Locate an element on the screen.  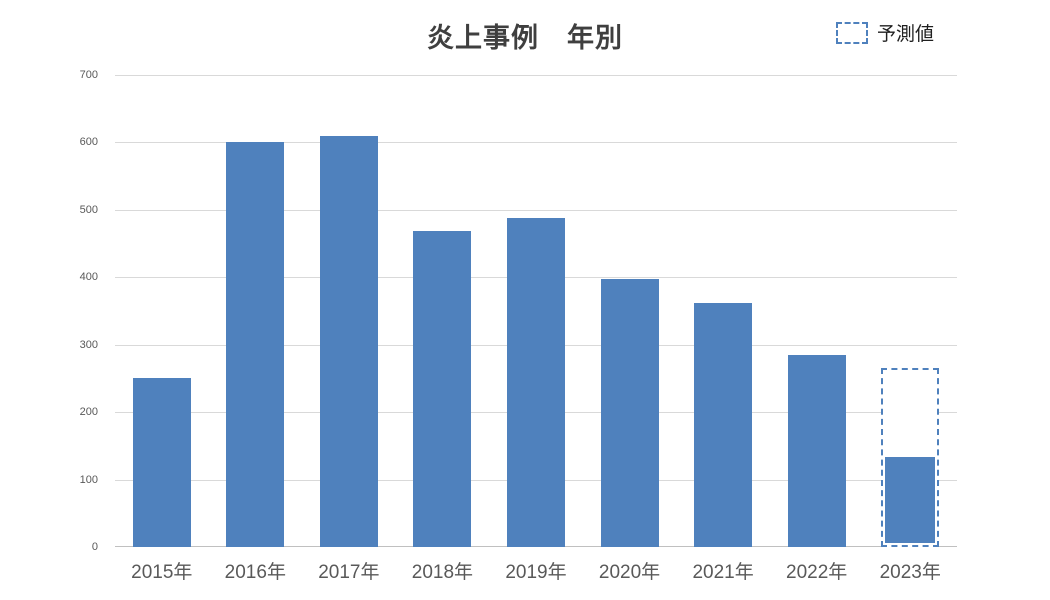
chart-title: 炎上事例 年別 is located at coordinates (525, 38).